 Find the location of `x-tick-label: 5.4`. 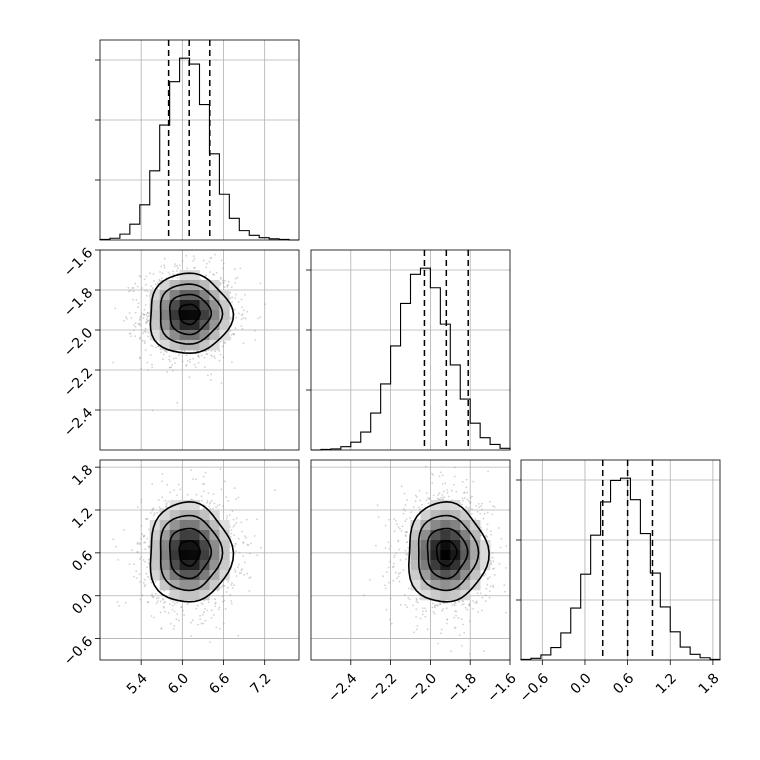

x-tick-label: 5.4 is located at coordinates (137, 683).